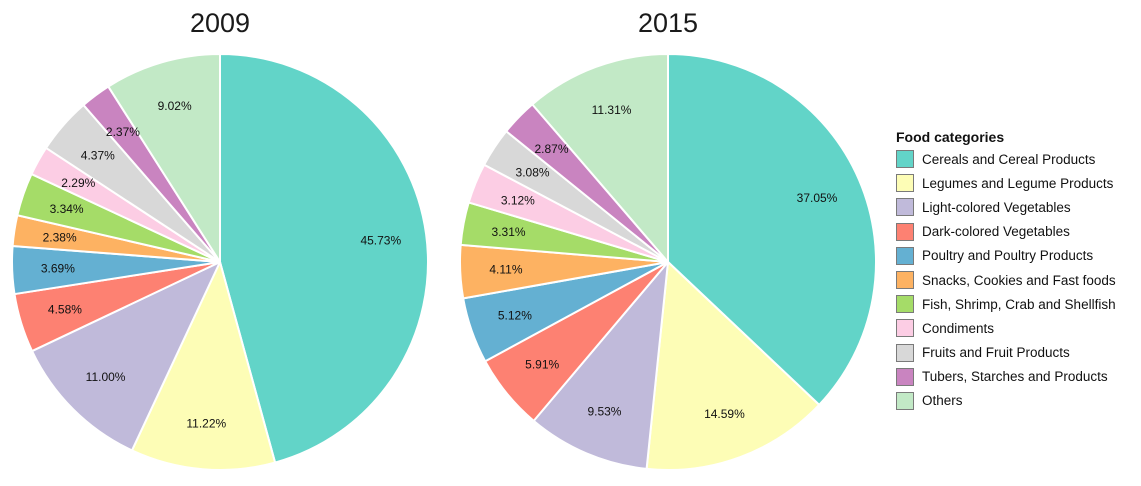 This screenshot has height=486, width=1141. I want to click on legend-item-fish-shrimp-crab-and-shellfish: Fish, Shrimp, Crab and Shellfish, so click(1016, 304).